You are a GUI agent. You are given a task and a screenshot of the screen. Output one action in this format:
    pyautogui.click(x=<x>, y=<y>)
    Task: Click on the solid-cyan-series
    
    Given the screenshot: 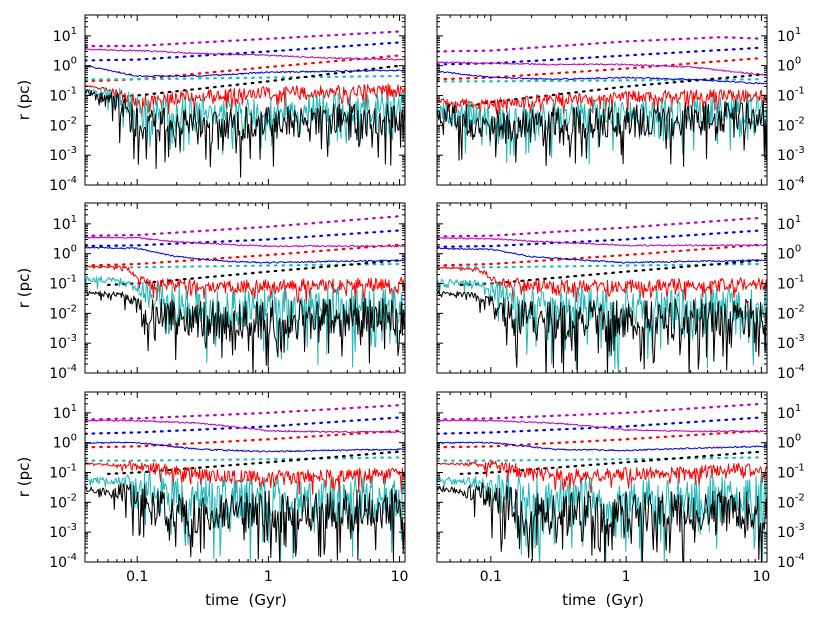 What is the action you would take?
    pyautogui.click(x=602, y=325)
    